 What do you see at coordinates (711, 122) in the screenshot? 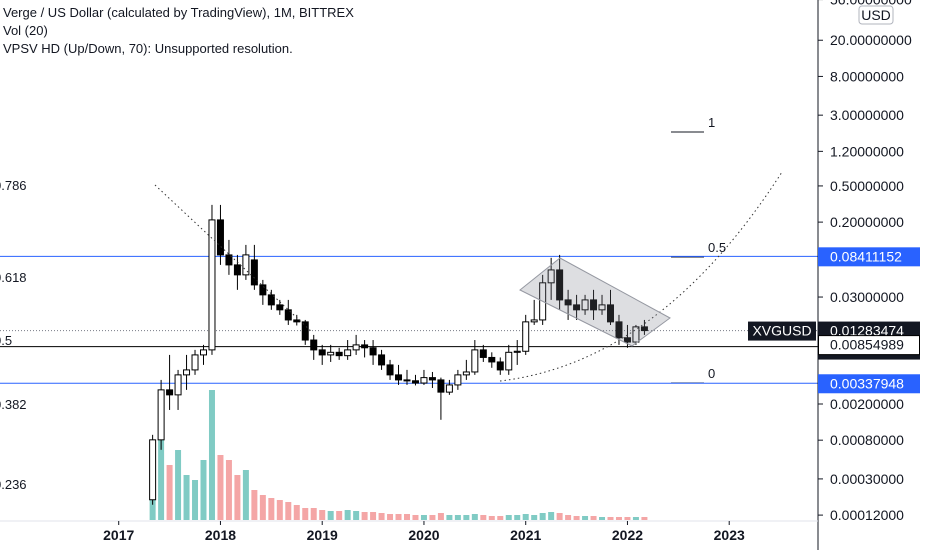
I see `fib-level-label: 1` at bounding box center [711, 122].